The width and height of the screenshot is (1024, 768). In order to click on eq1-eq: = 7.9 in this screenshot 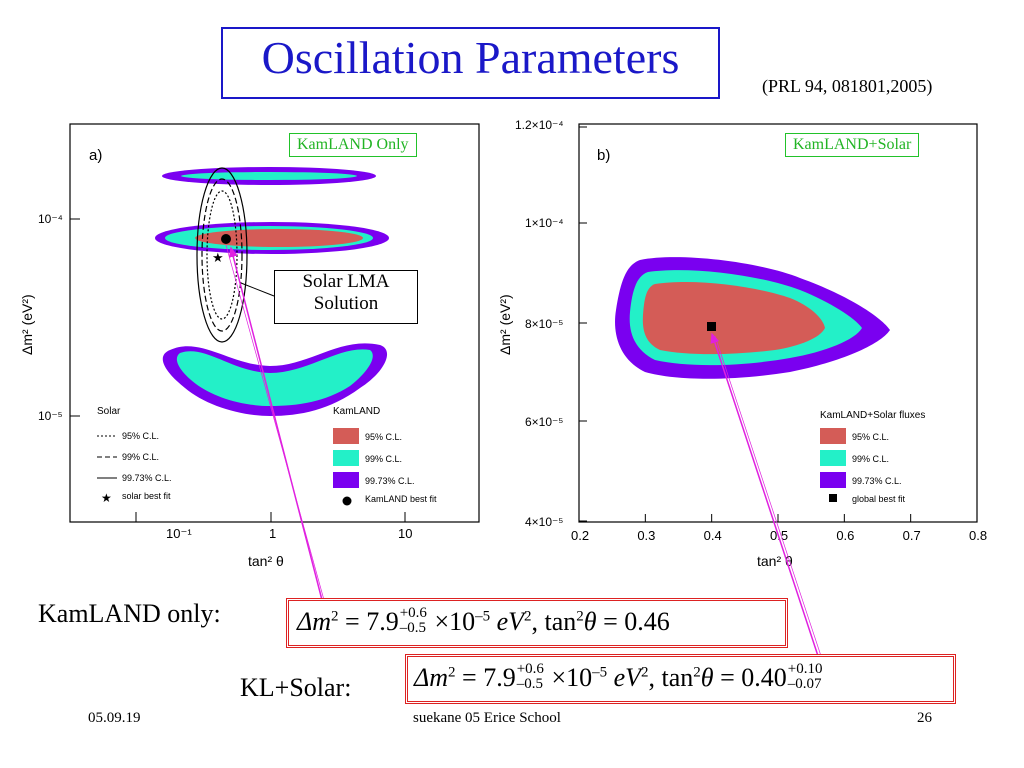, I will do `click(368, 621)`.